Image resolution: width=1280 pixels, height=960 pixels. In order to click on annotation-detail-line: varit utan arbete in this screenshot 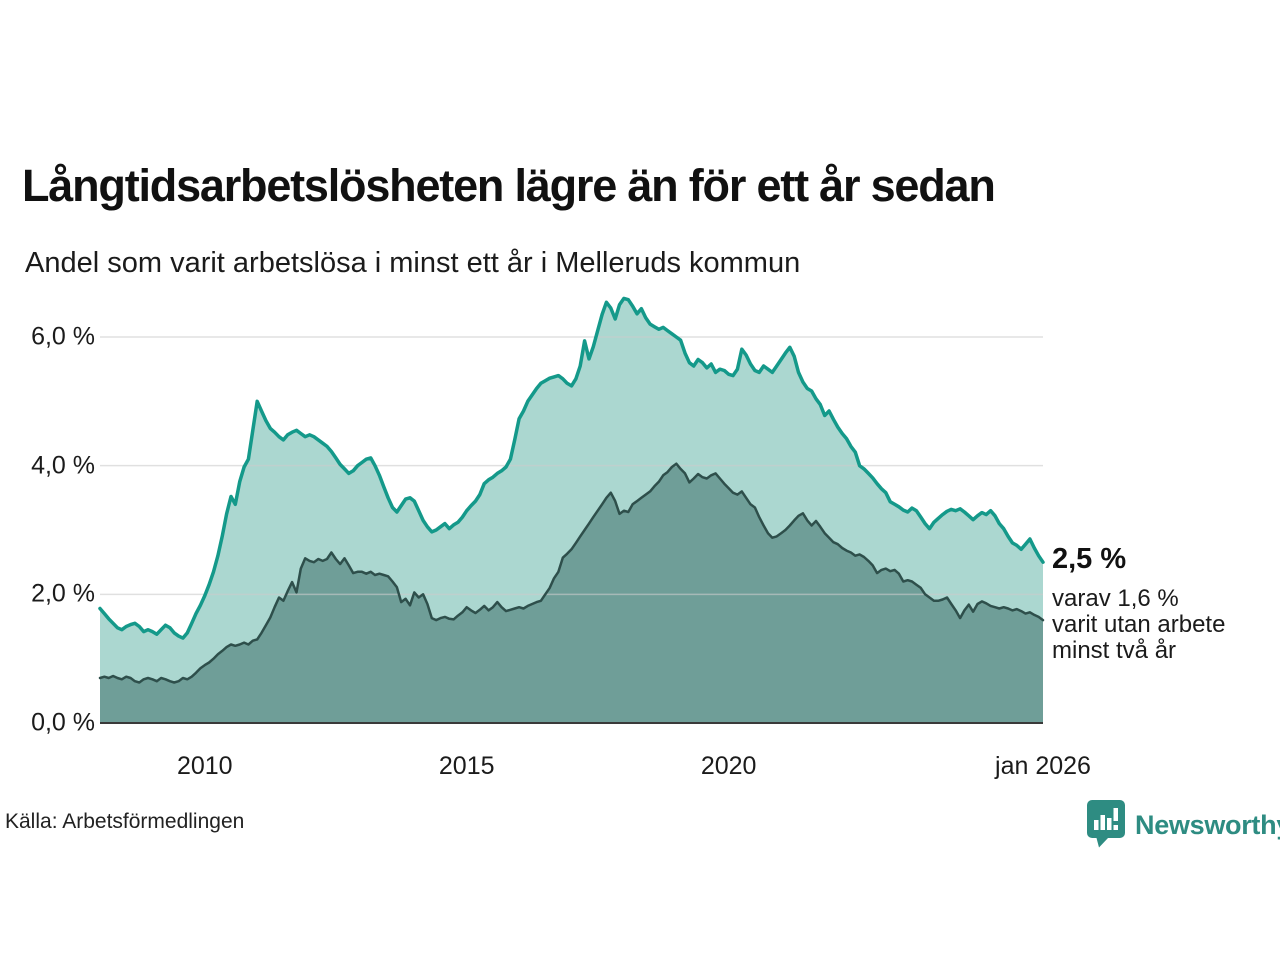, I will do `click(1139, 624)`.